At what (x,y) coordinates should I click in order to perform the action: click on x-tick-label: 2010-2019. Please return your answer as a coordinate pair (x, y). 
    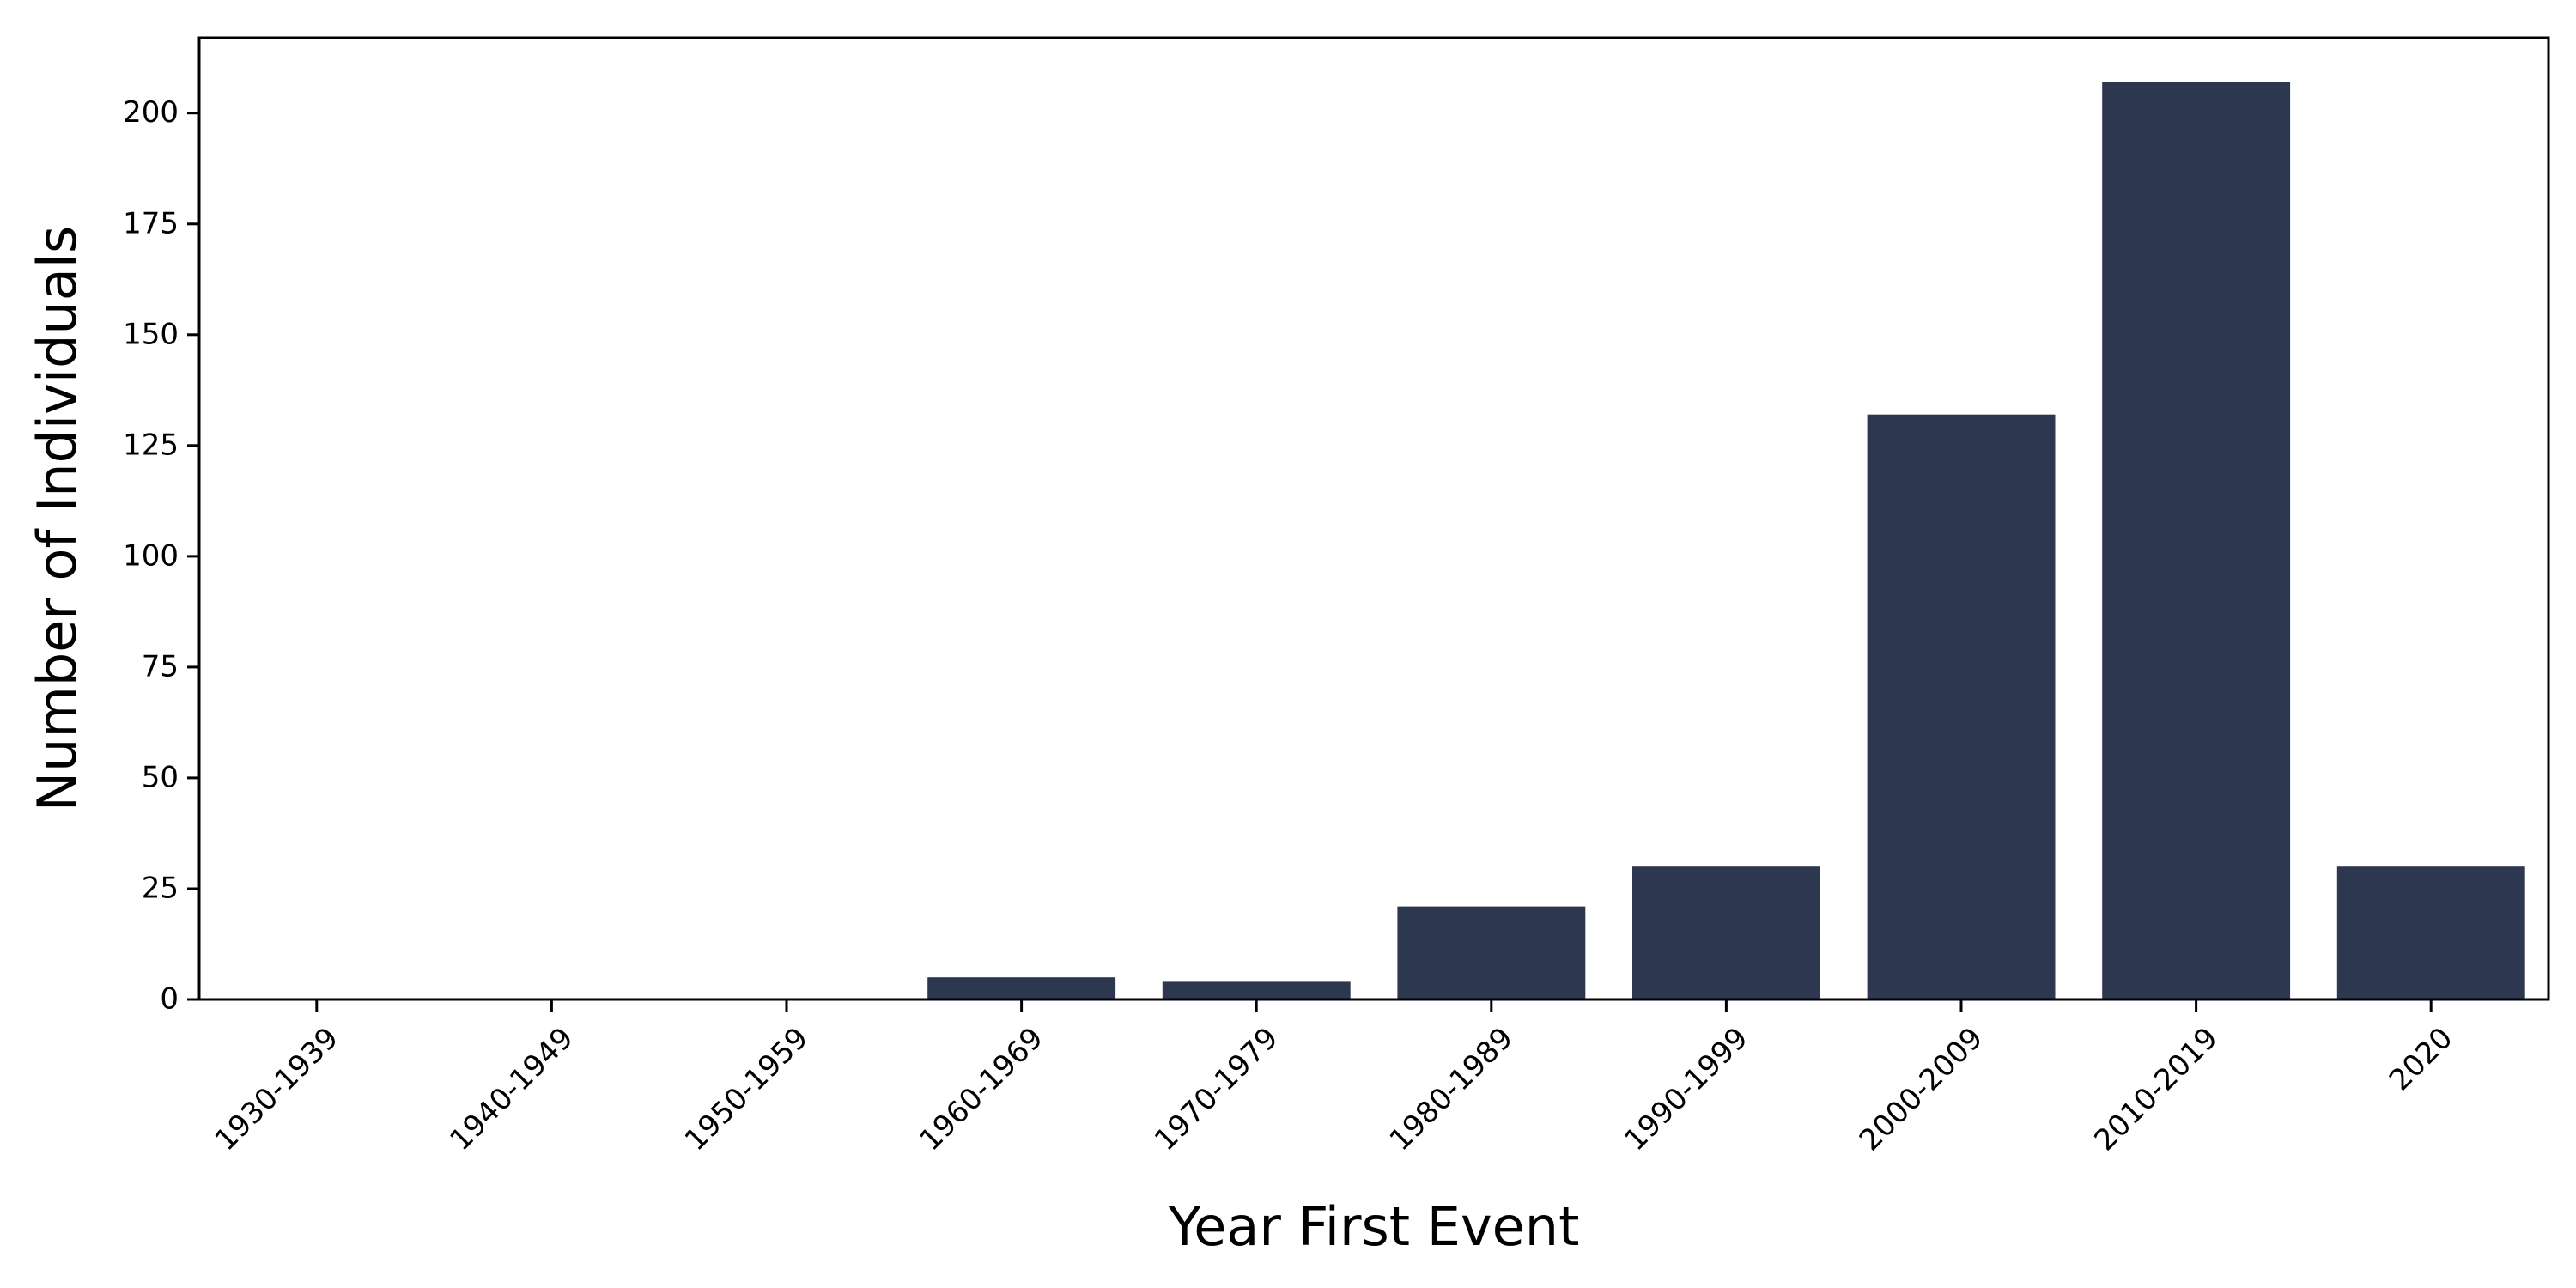
    Looking at the image, I should click on (2156, 1089).